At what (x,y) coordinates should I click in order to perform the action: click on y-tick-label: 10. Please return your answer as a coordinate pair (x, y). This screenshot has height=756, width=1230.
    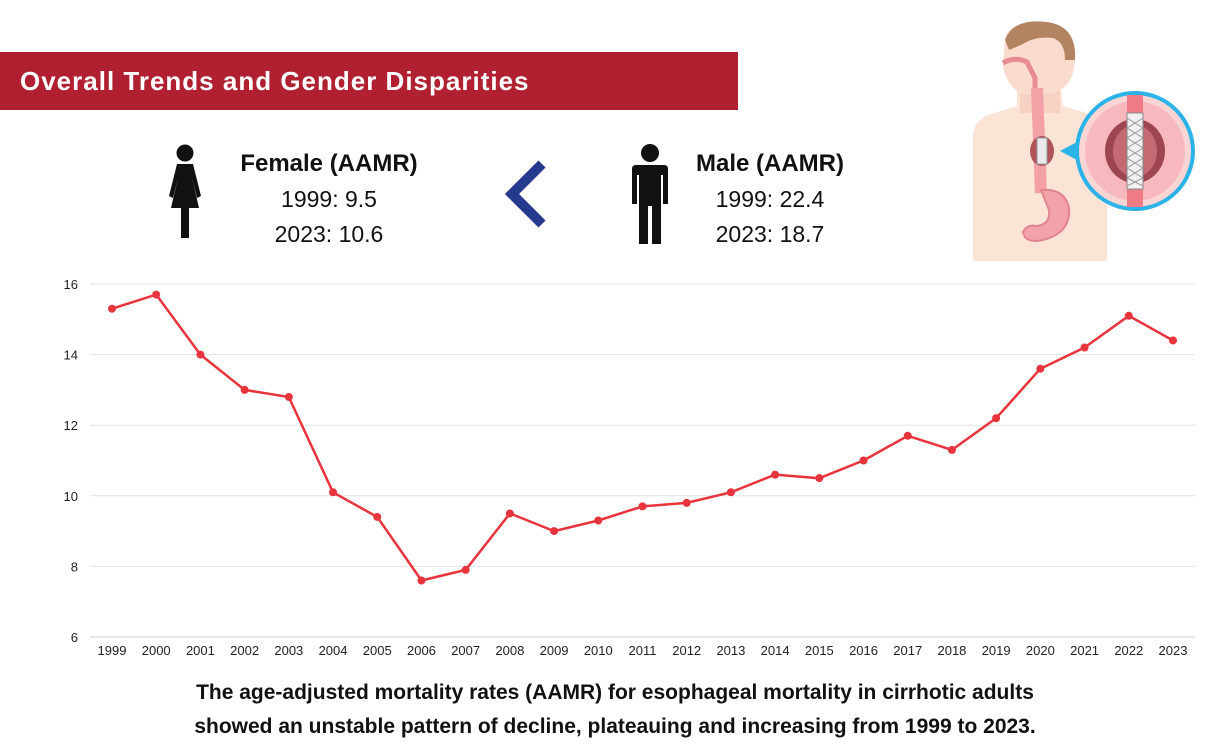
    Looking at the image, I should click on (71, 496).